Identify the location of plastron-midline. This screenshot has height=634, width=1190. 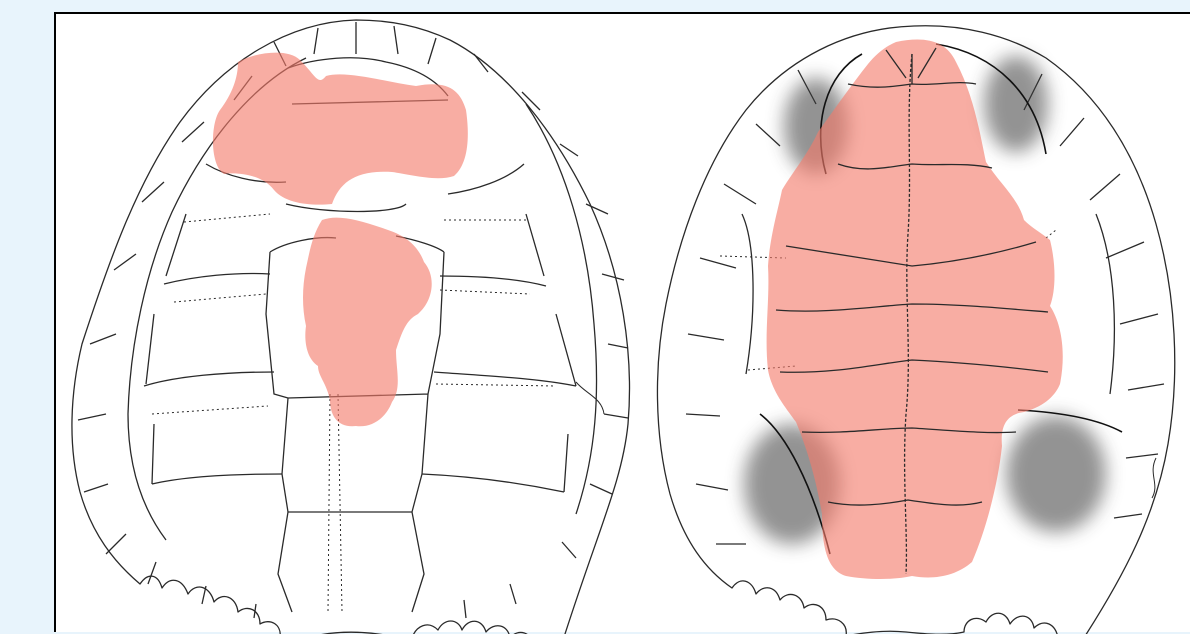
(908, 314).